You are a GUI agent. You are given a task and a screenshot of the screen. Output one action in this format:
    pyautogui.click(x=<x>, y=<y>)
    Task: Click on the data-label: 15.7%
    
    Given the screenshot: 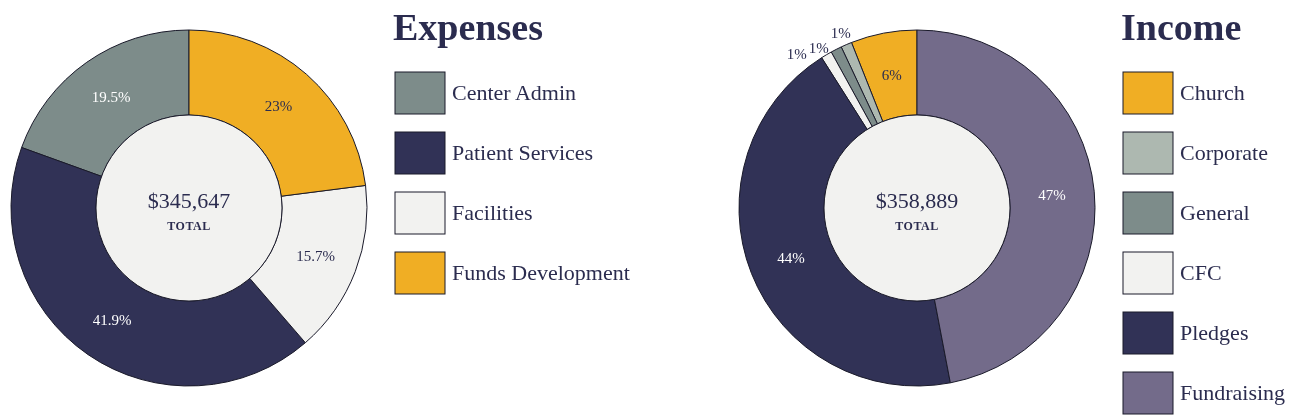 What is the action you would take?
    pyautogui.click(x=315, y=256)
    